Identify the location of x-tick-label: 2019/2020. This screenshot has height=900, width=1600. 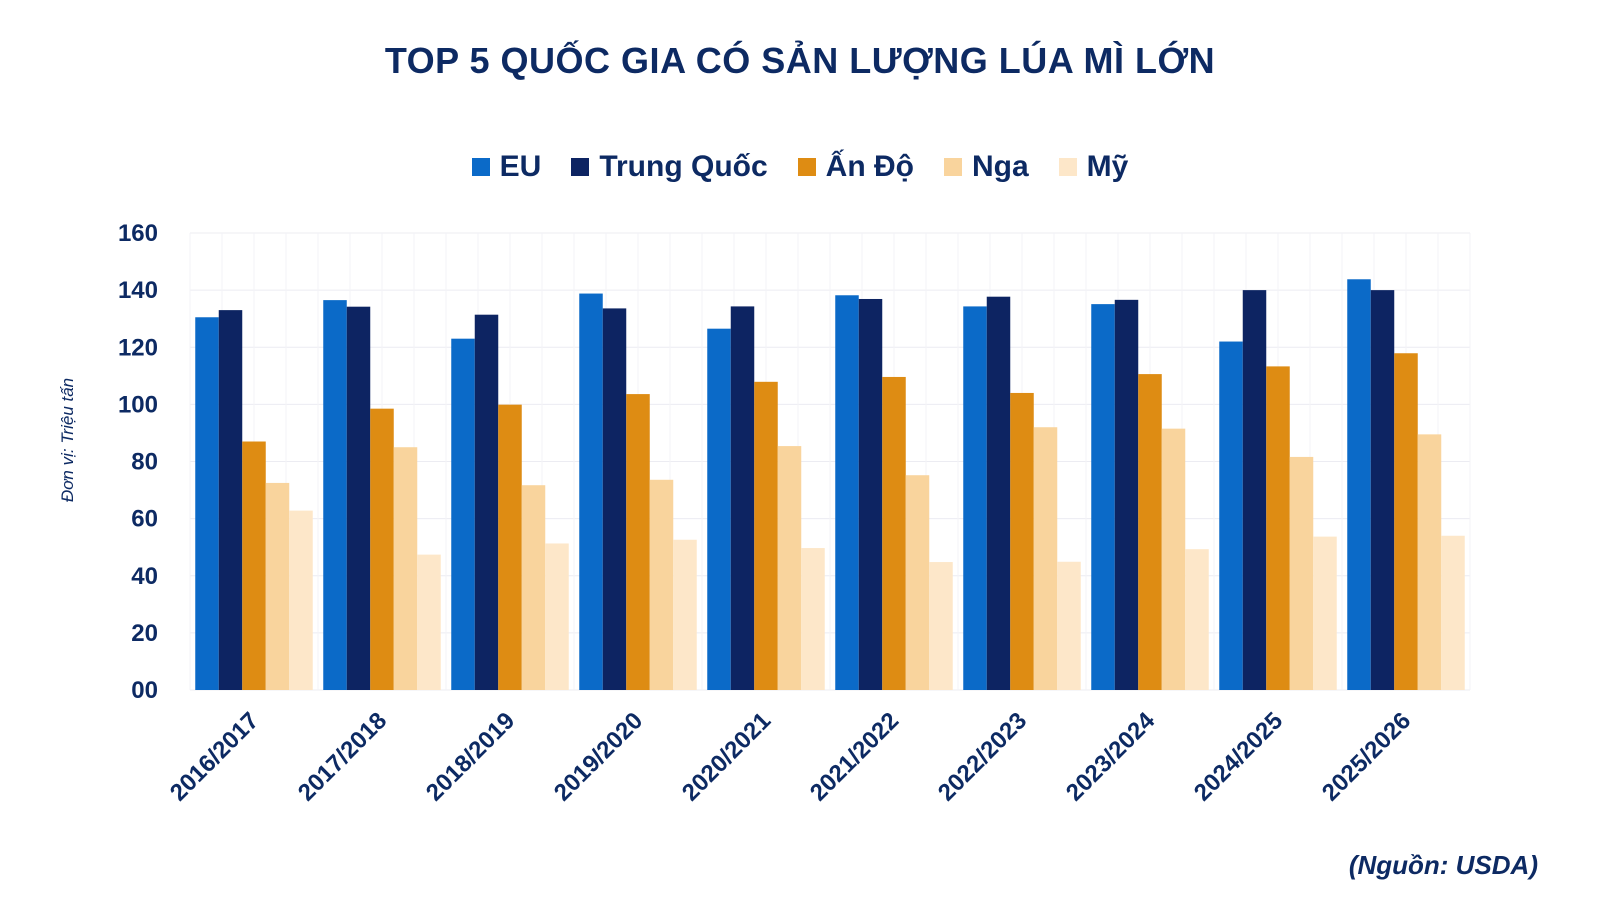
(598, 756).